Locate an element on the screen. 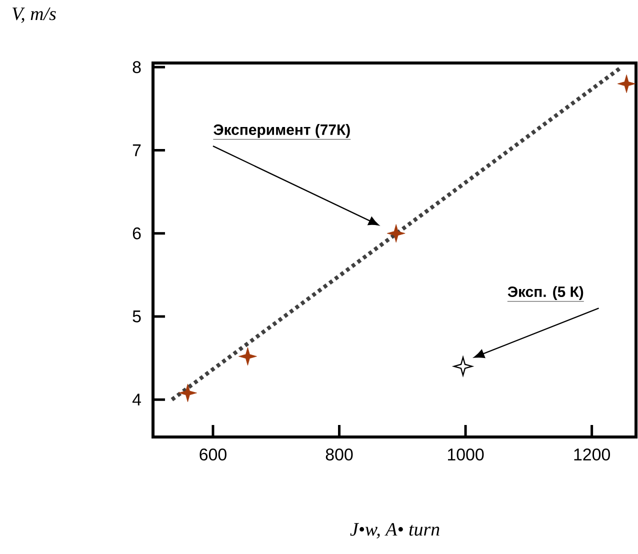 The width and height of the screenshot is (638, 554). y-tick-label: 7 is located at coordinates (136, 150).